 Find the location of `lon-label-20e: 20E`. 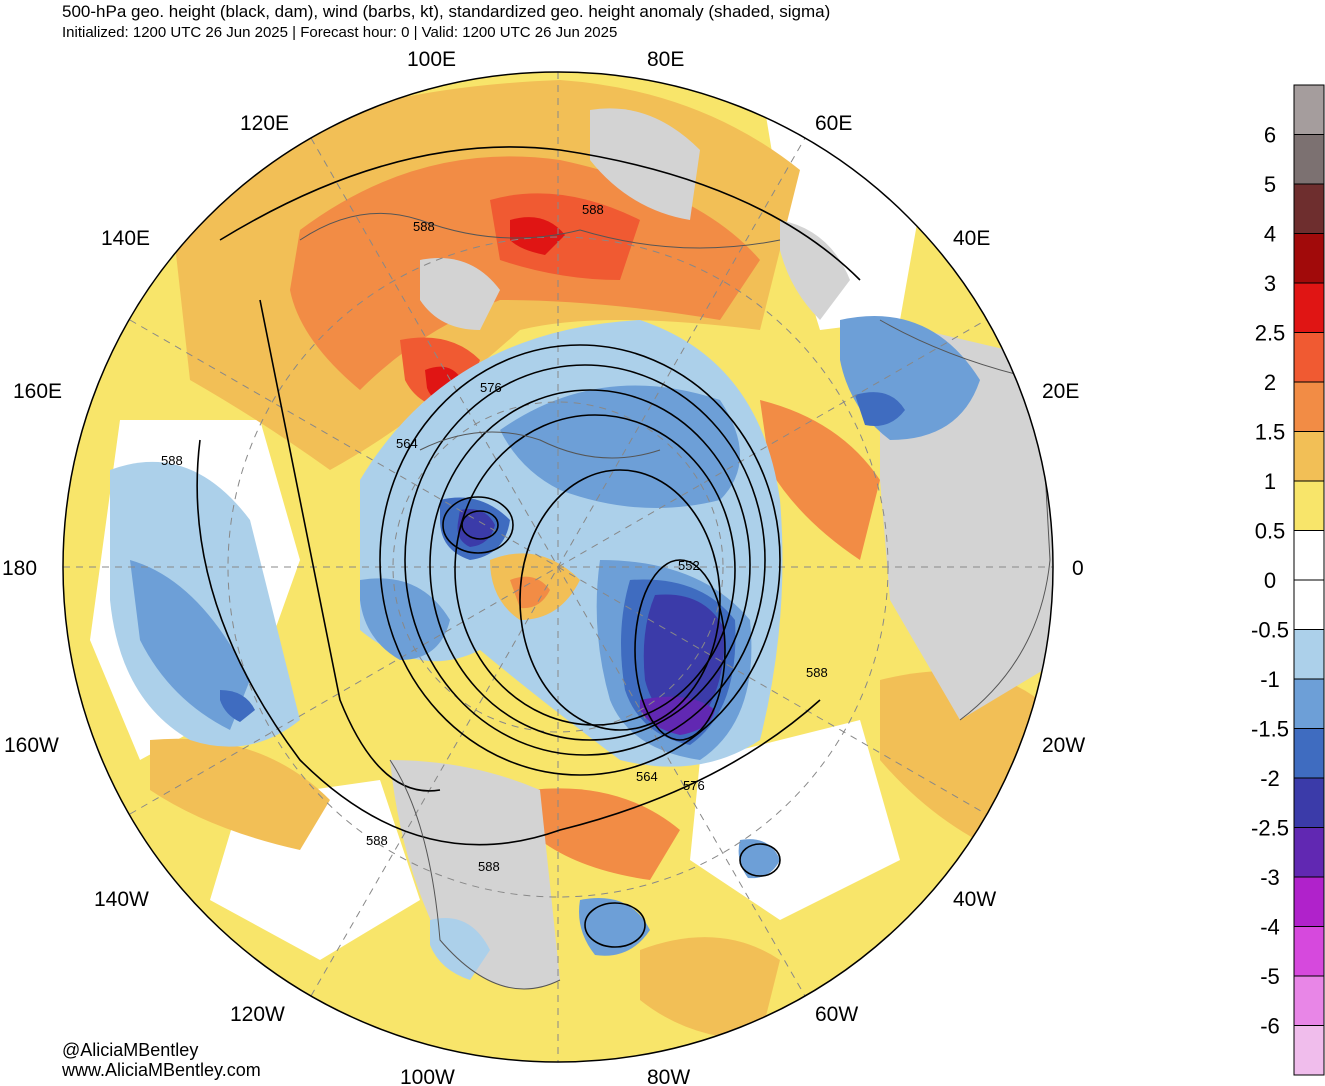

lon-label-20e: 20E is located at coordinates (1060, 391).